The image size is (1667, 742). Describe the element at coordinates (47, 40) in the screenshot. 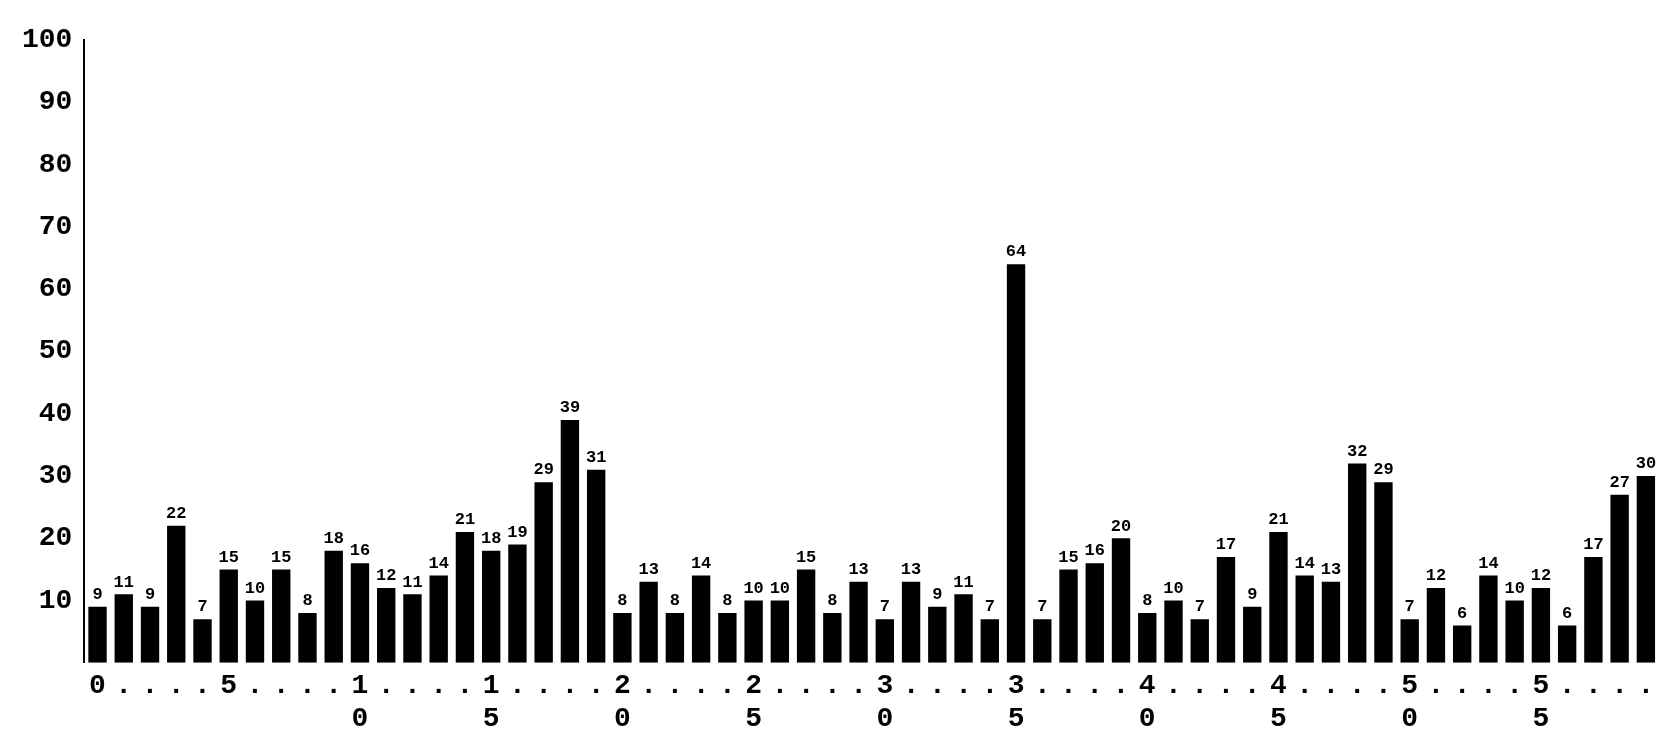

I see `y-tick-label: 100` at that location.